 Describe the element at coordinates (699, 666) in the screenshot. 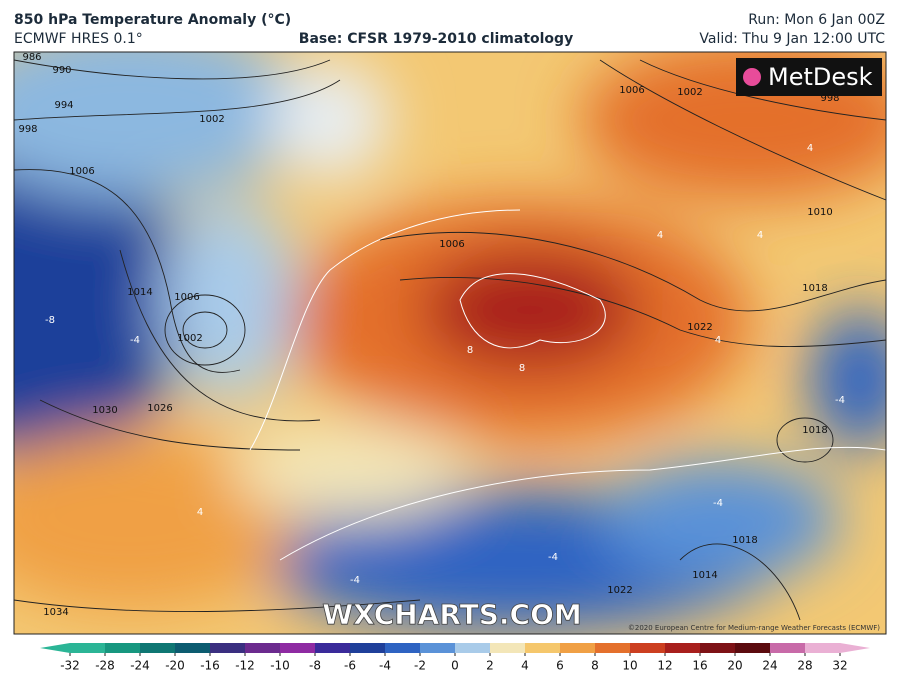

I see `colorbar-label: 16` at that location.